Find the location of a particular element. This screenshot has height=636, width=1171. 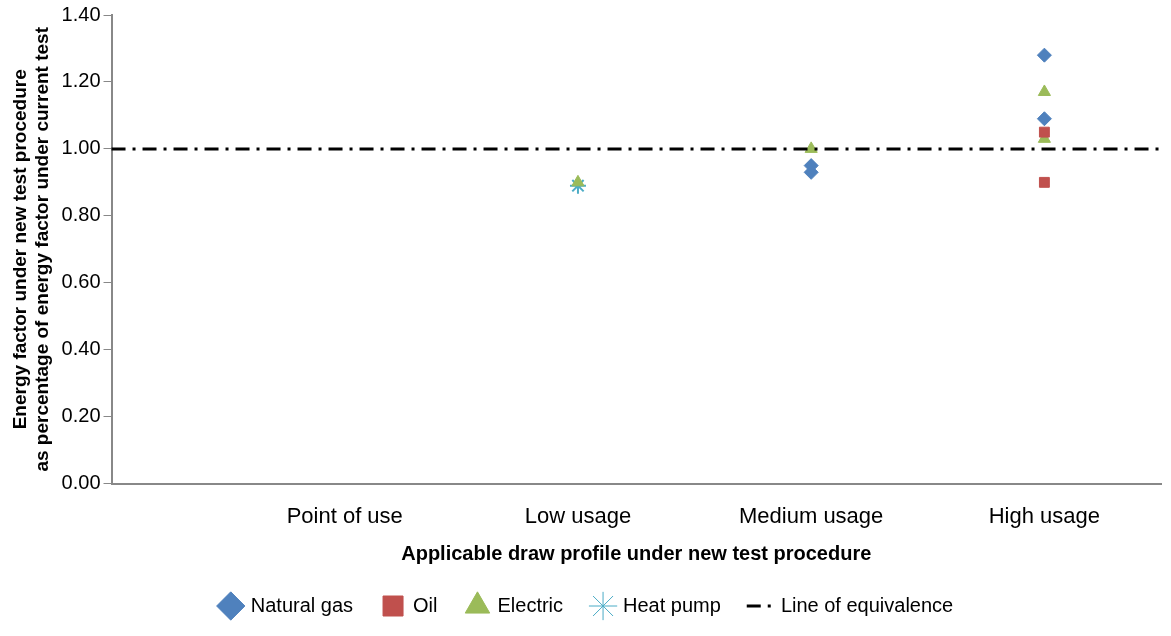

y-tick-label: 0.60 is located at coordinates (81, 281).